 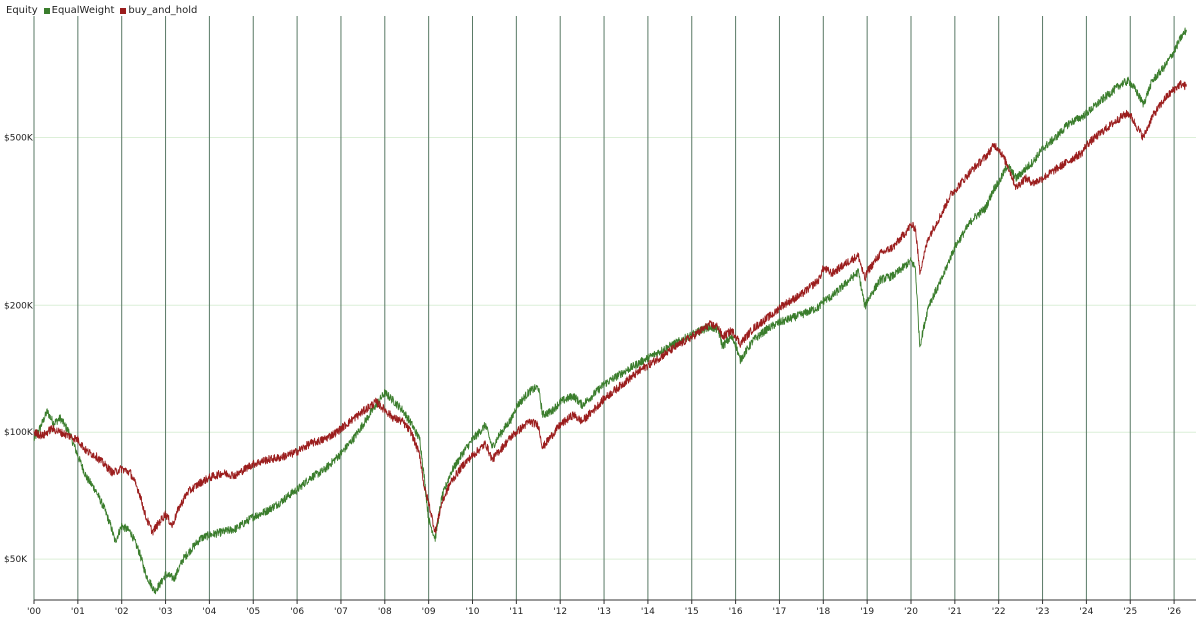 What do you see at coordinates (779, 612) in the screenshot?
I see `x-tick-label: '17` at bounding box center [779, 612].